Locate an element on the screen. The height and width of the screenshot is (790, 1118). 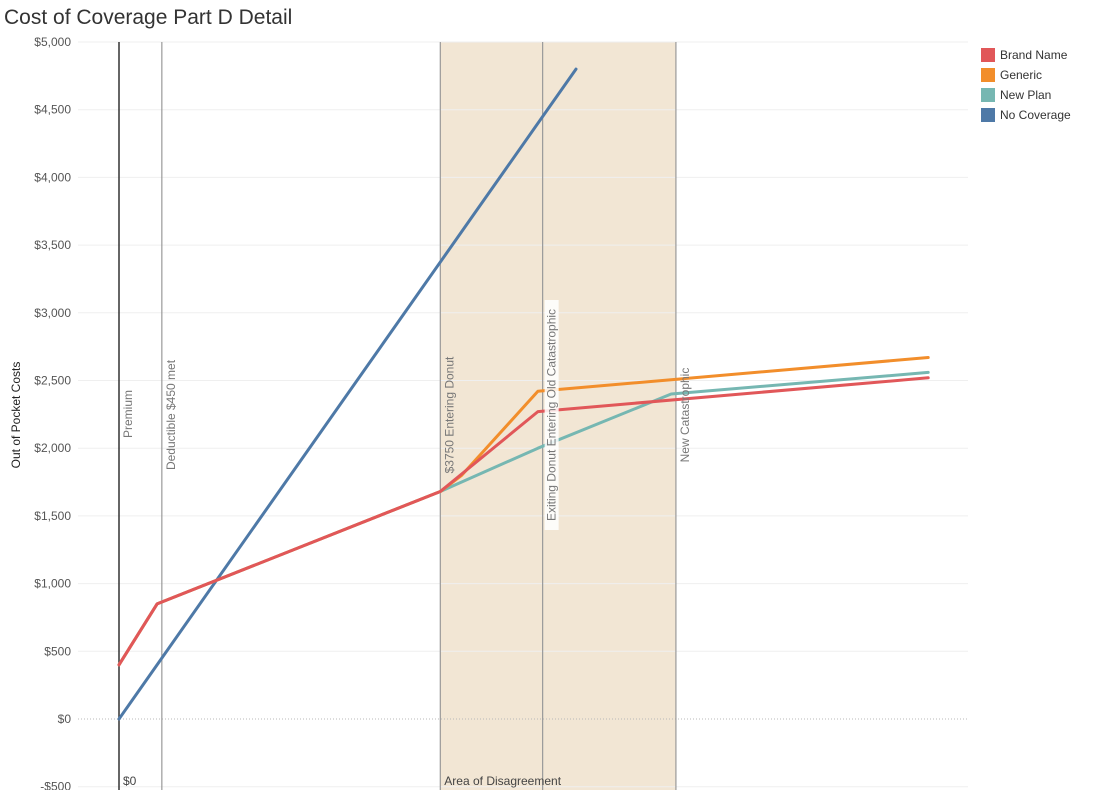
legend-label: New Plan is located at coordinates (1026, 95).